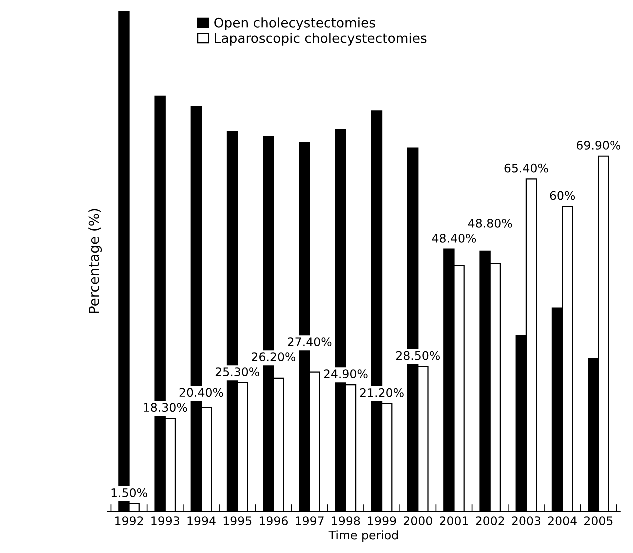 This screenshot has width=633, height=553. Describe the element at coordinates (202, 521) in the screenshot. I see `x-tick-label: 1994` at that location.